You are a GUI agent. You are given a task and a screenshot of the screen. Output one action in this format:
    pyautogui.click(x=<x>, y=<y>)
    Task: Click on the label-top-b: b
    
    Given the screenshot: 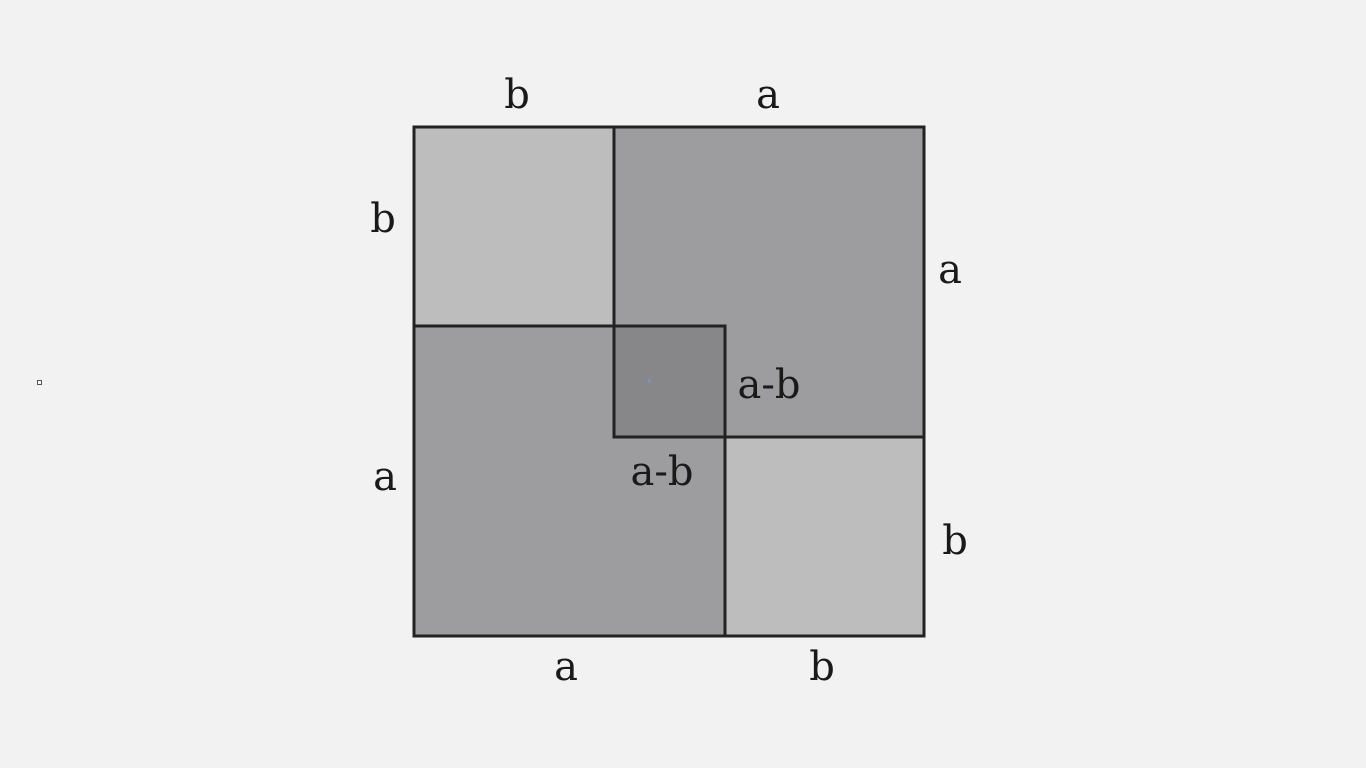 What is the action you would take?
    pyautogui.click(x=517, y=95)
    